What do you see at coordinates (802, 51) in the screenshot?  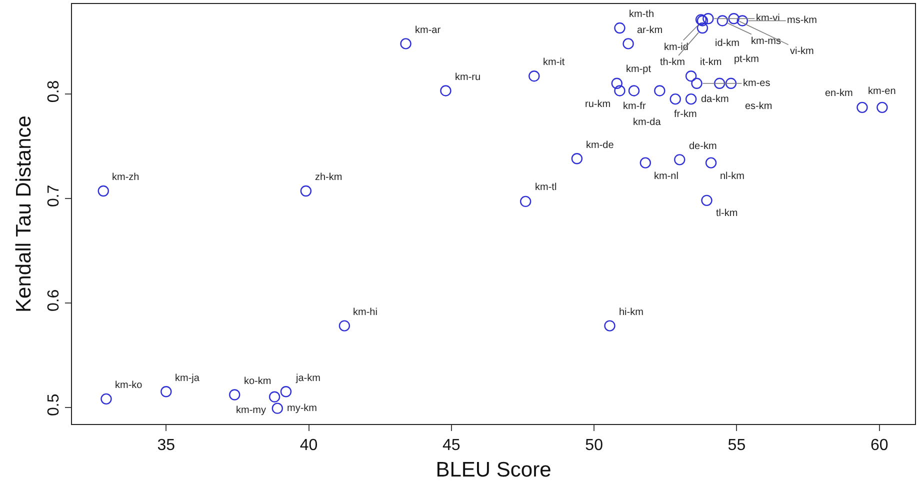 I see `annotation: vi-km` at bounding box center [802, 51].